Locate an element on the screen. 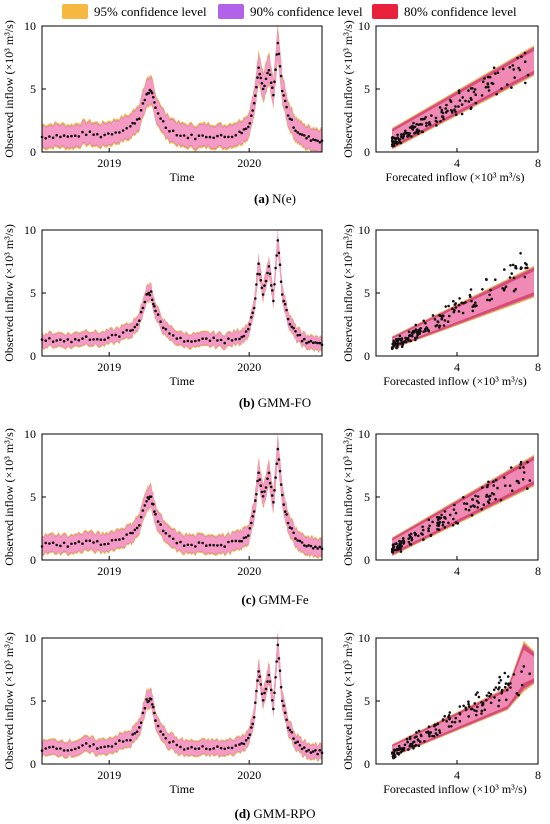 The width and height of the screenshot is (550, 824). ts-x-tick-label: 2019 is located at coordinates (109, 367).